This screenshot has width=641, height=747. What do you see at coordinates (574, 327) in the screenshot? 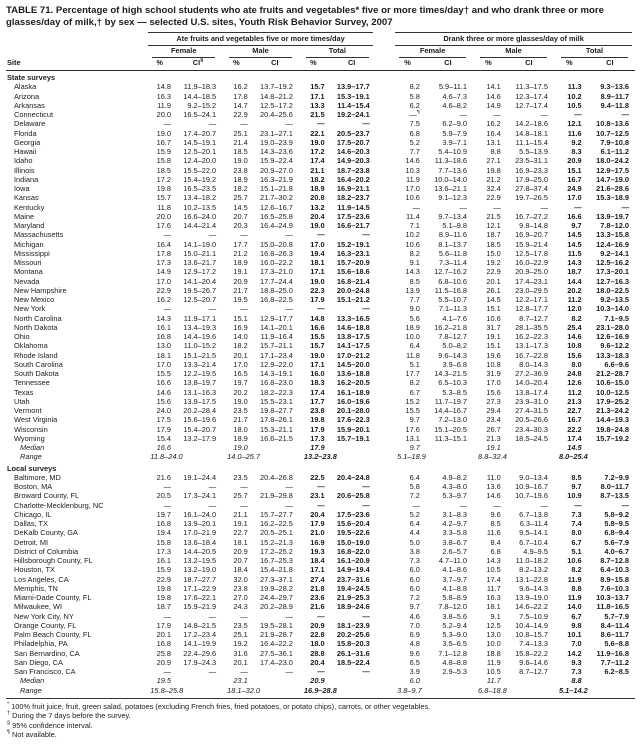
I see `value-cell: 25.4` at bounding box center [574, 327].